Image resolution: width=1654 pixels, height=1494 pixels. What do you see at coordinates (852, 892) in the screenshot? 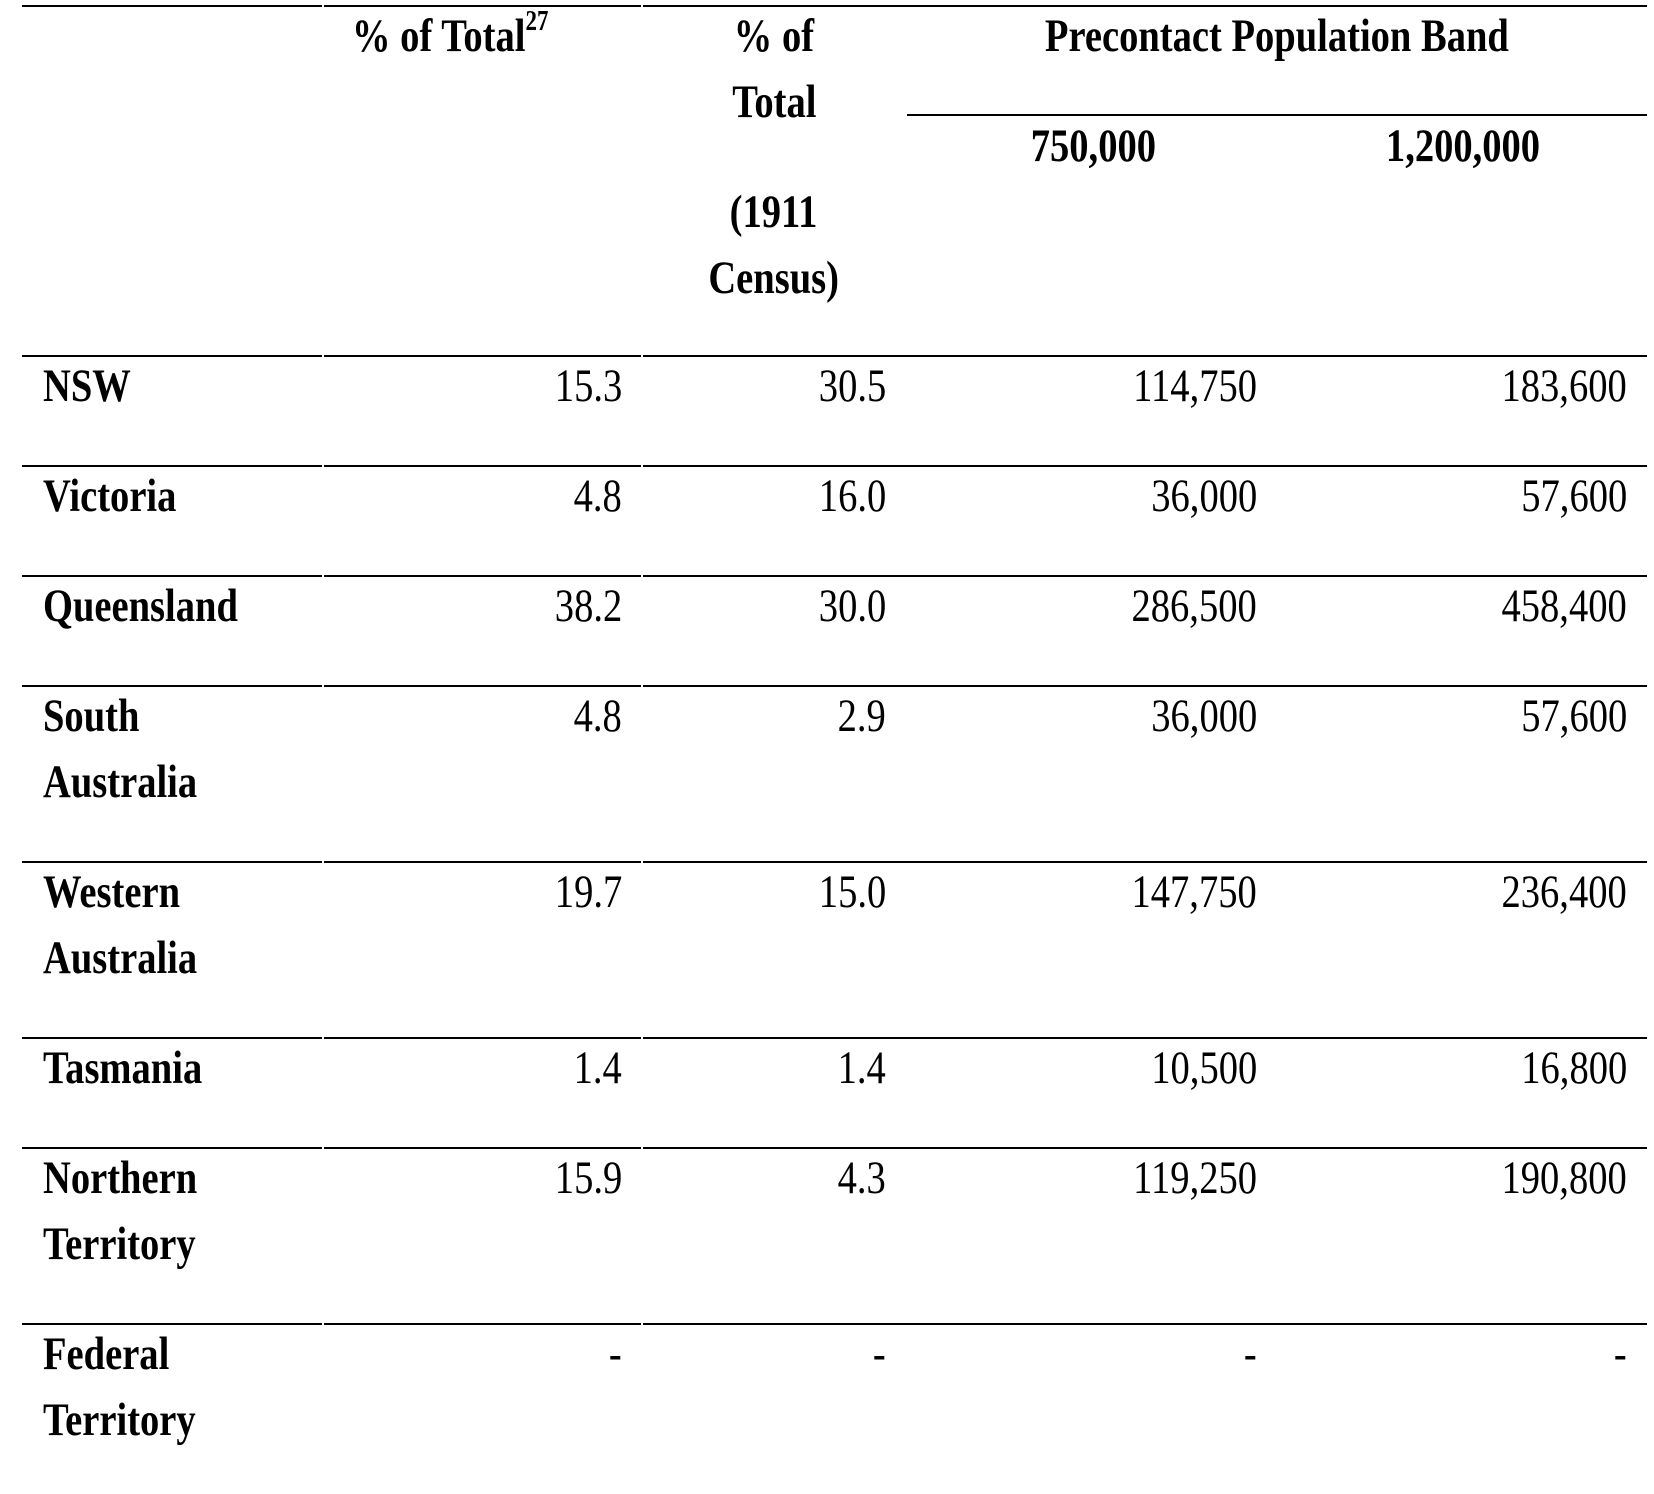
I see `cell-pct-1911: 15.0` at bounding box center [852, 892].